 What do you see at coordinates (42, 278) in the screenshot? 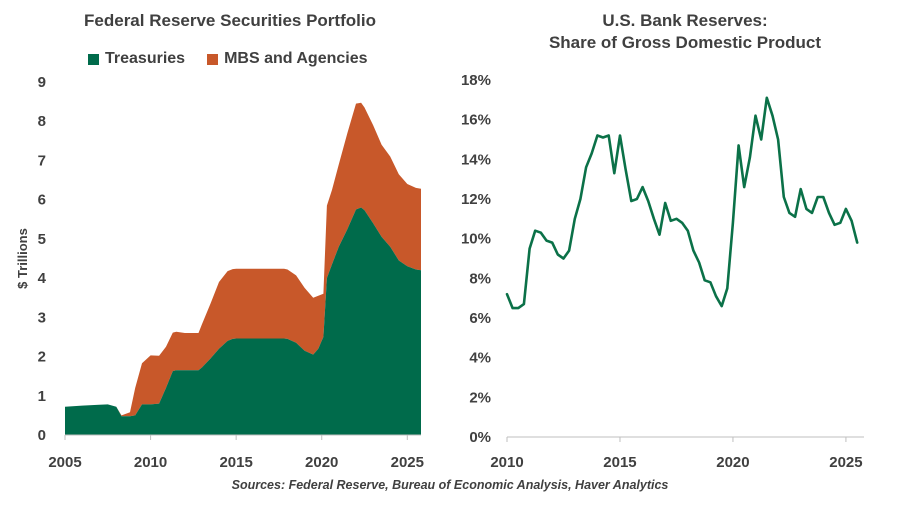
I see `left-y-tick-label: 4` at bounding box center [42, 278].